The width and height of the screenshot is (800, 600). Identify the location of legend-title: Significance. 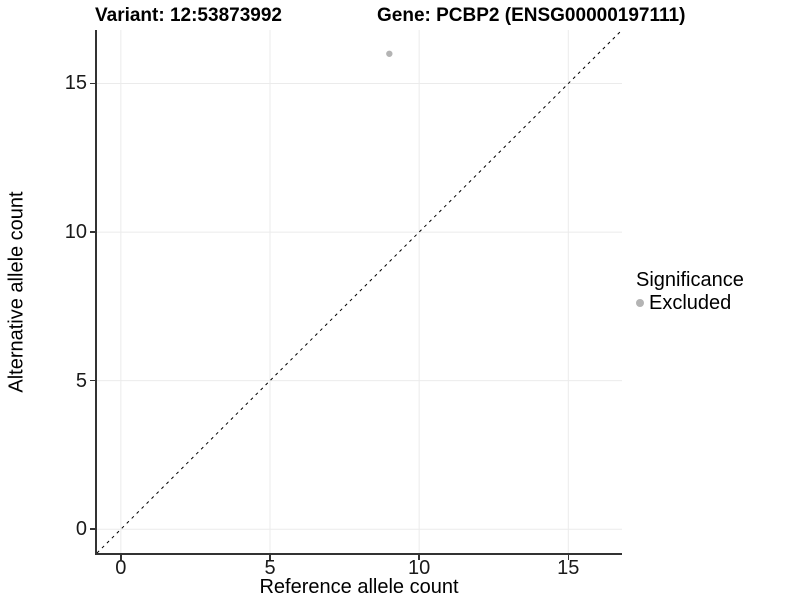
(690, 280).